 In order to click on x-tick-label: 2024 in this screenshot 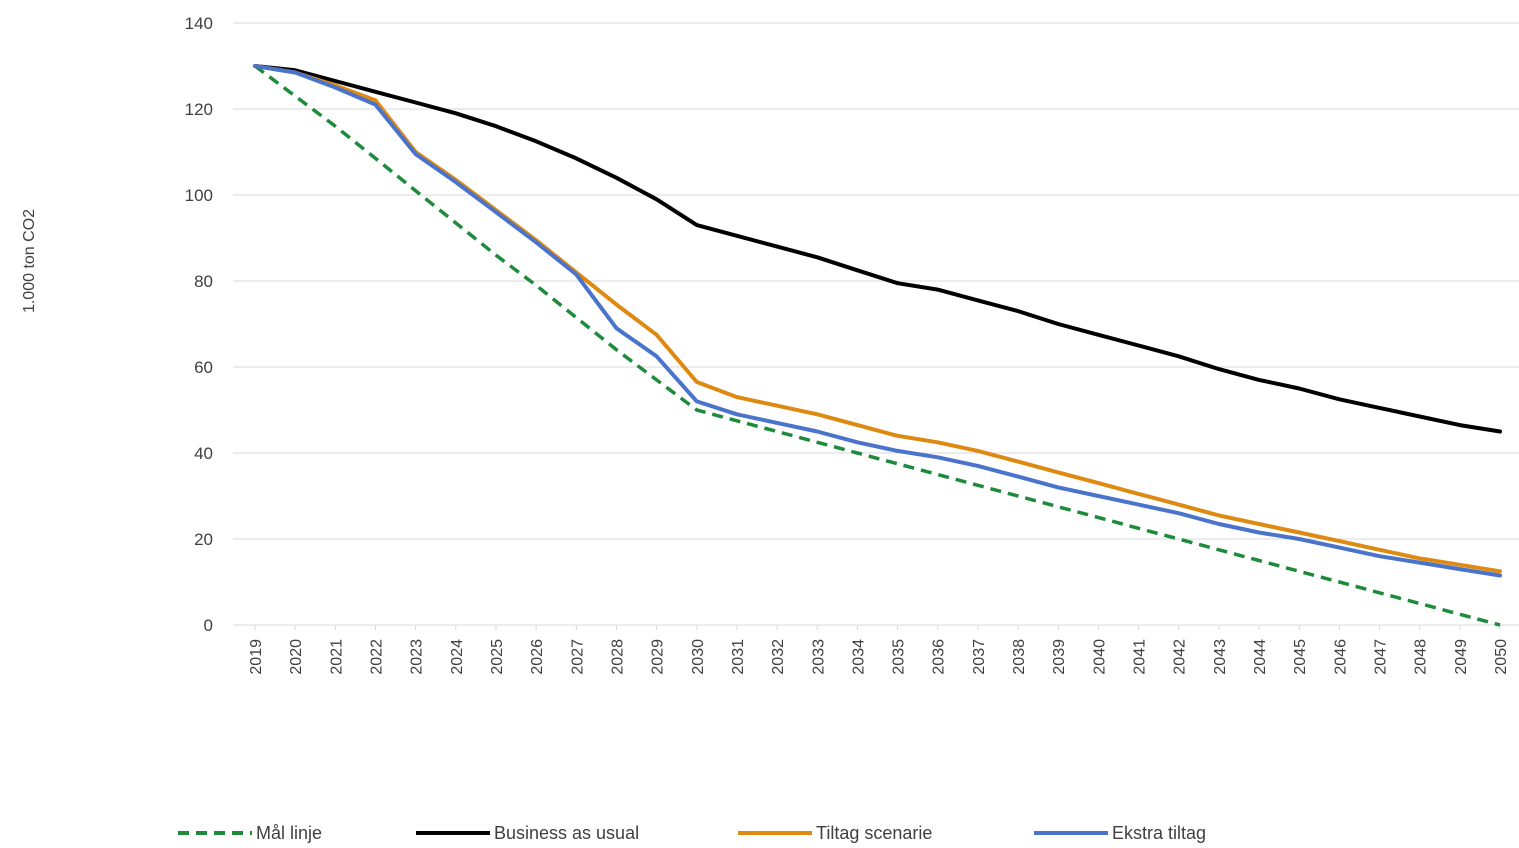, I will do `click(457, 657)`.